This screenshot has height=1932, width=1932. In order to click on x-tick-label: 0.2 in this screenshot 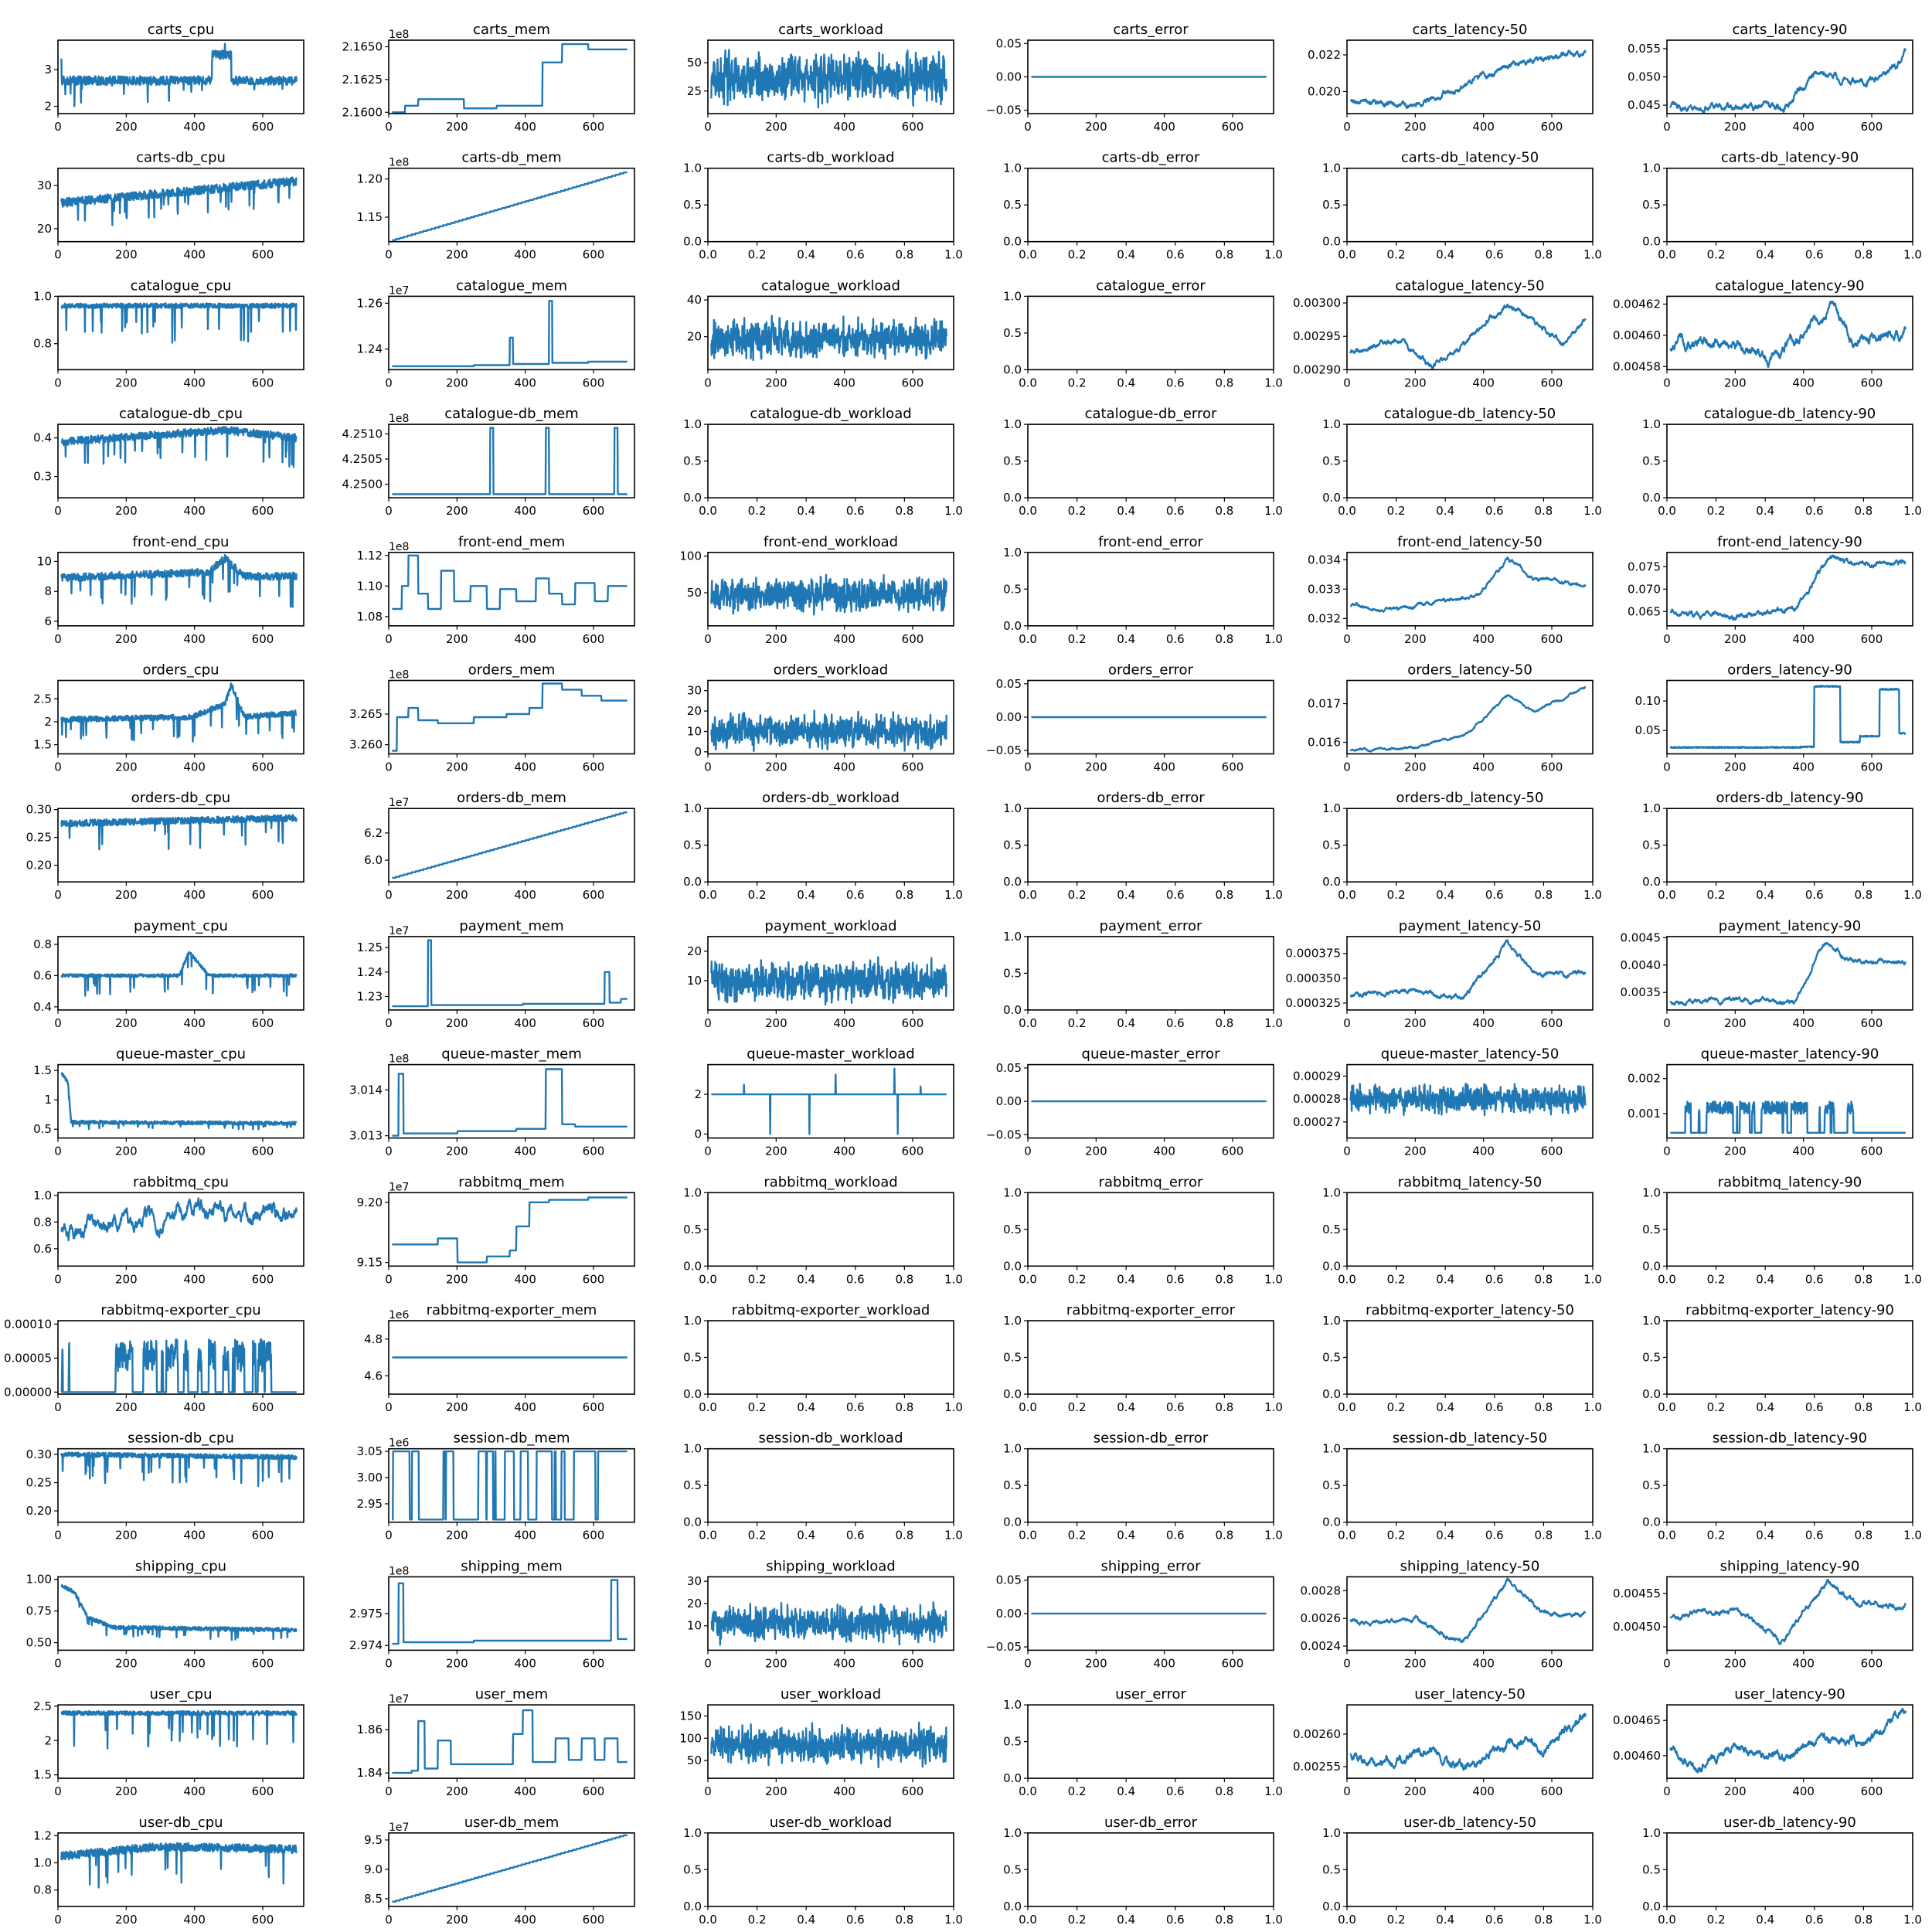, I will do `click(1077, 511)`.